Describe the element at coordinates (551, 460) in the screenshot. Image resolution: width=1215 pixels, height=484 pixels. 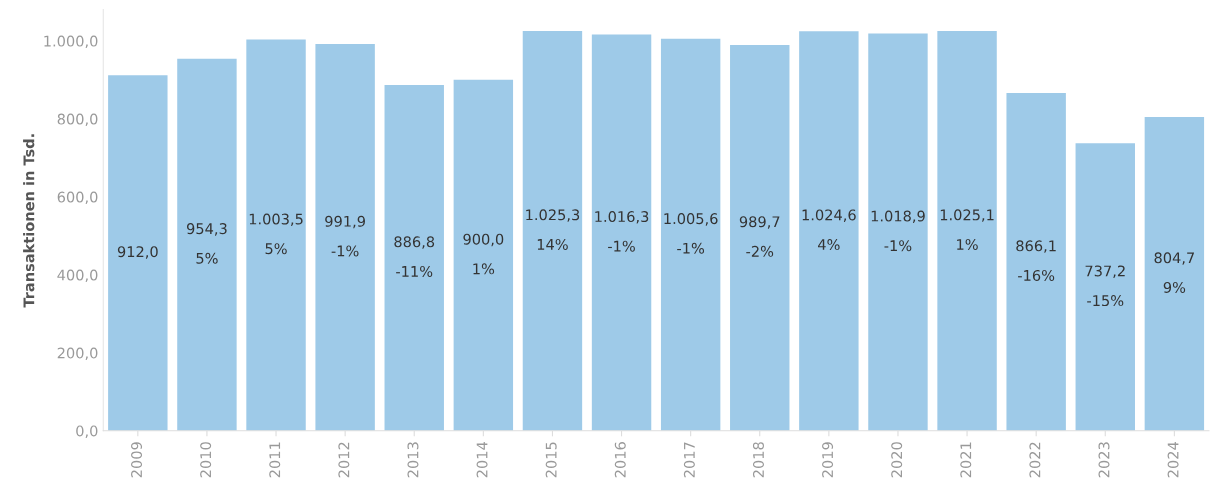
I see `x-tick-label: 2015` at that location.